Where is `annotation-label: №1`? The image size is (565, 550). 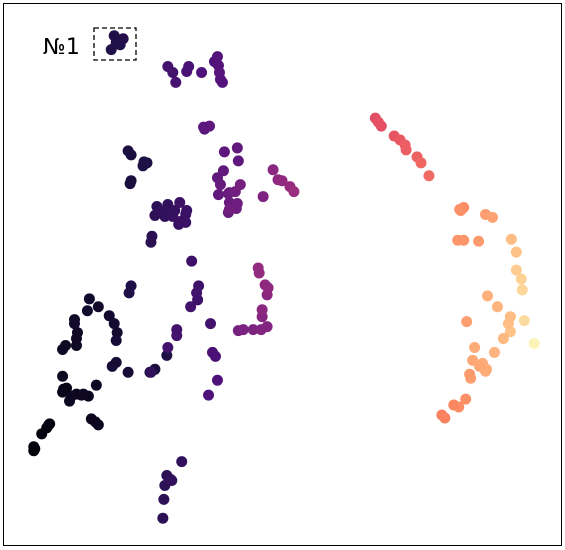 annotation-label: №1 is located at coordinates (61, 47).